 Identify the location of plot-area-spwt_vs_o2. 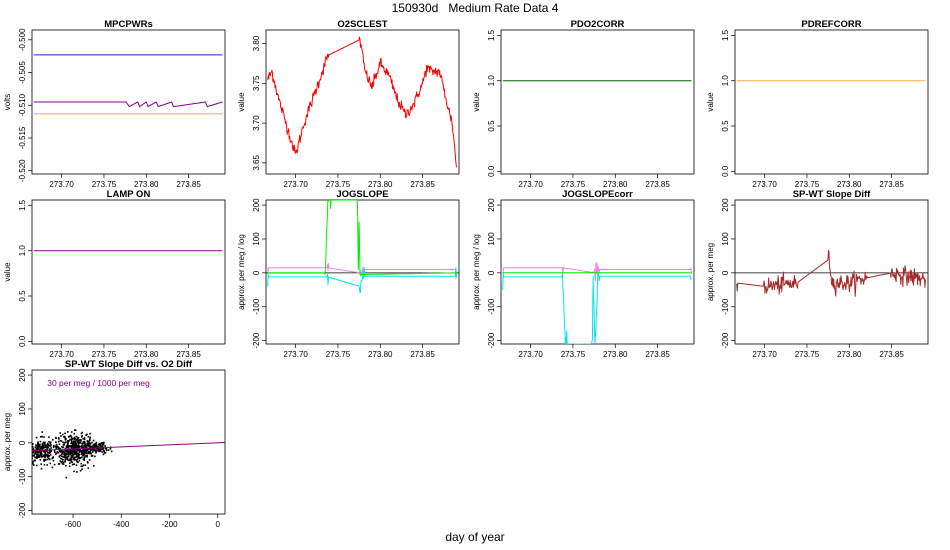
(124, 454).